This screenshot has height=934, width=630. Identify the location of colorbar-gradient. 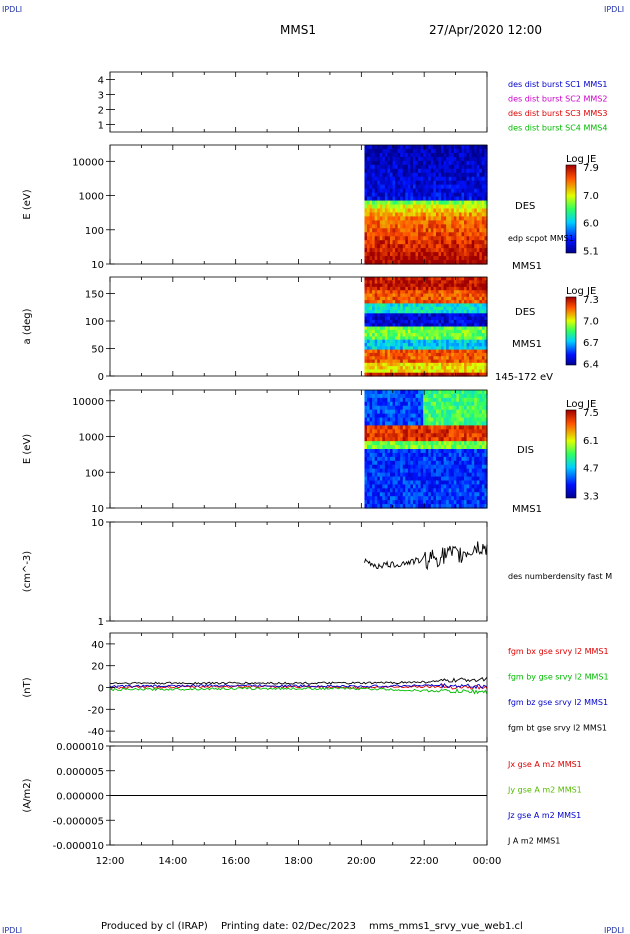
(571, 454).